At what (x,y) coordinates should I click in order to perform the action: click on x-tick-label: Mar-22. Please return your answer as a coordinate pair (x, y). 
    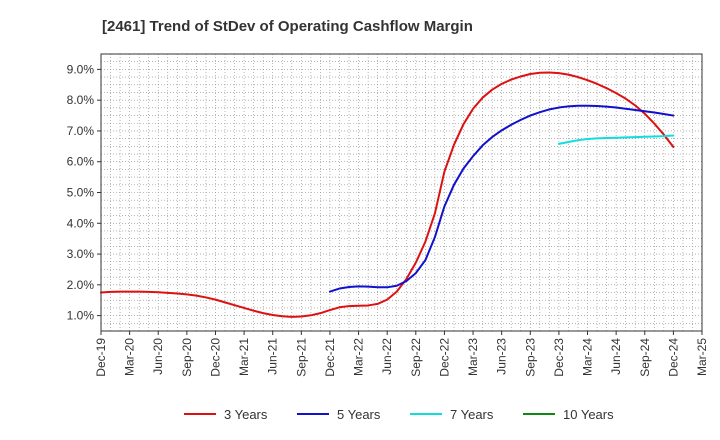
    Looking at the image, I should click on (359, 357).